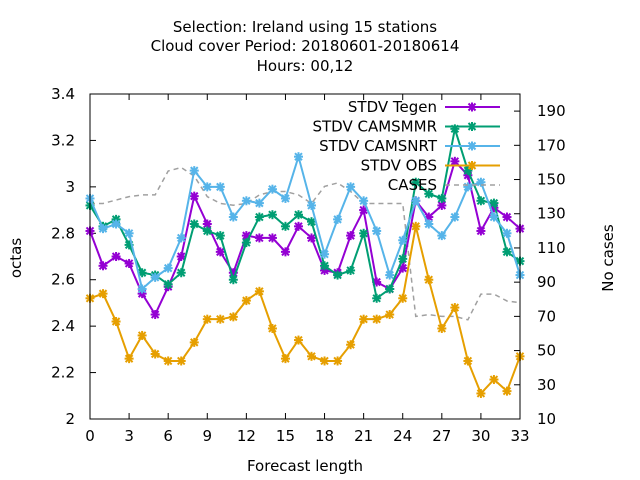 Image resolution: width=640 pixels, height=480 pixels. What do you see at coordinates (16, 258) in the screenshot?
I see `y-axis-label: octas` at bounding box center [16, 258].